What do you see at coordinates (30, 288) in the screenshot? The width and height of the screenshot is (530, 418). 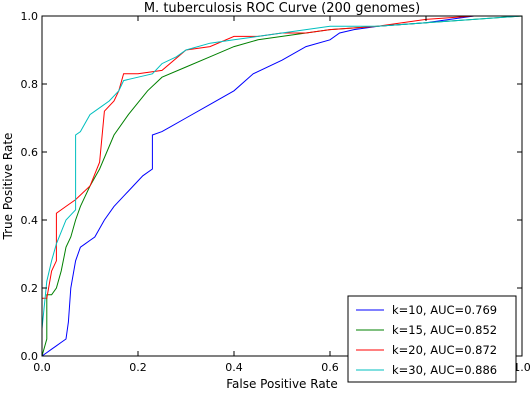 I see `y-tick-label: 0.2` at bounding box center [30, 288].